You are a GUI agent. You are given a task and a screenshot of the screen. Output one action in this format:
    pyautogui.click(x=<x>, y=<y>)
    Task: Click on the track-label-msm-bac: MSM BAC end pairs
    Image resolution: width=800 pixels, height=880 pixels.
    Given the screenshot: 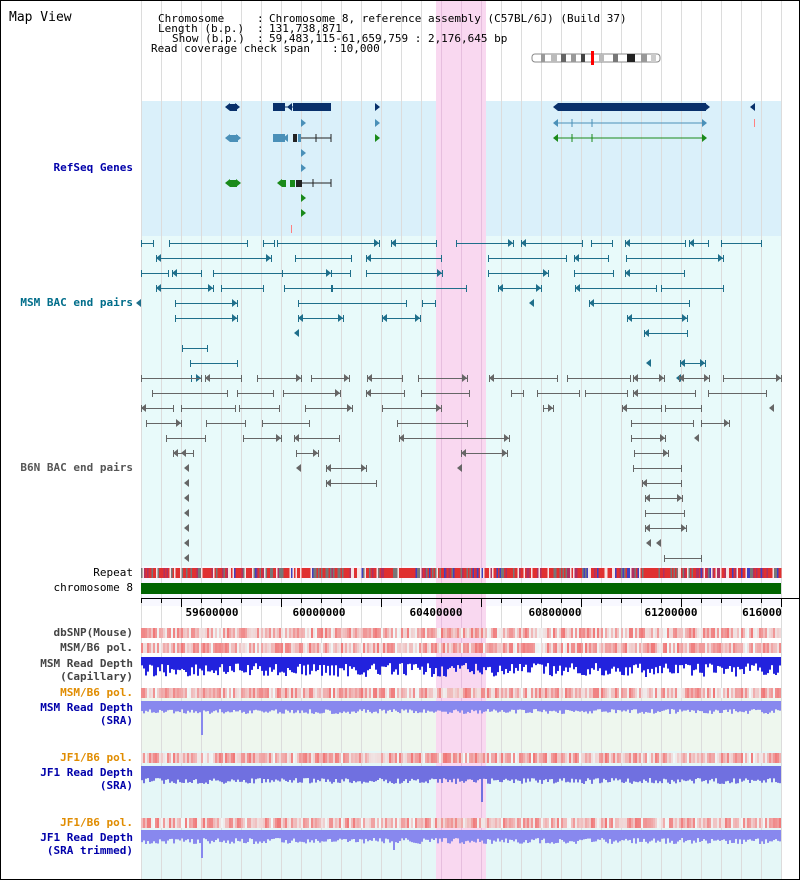 What is the action you would take?
    pyautogui.click(x=76, y=302)
    